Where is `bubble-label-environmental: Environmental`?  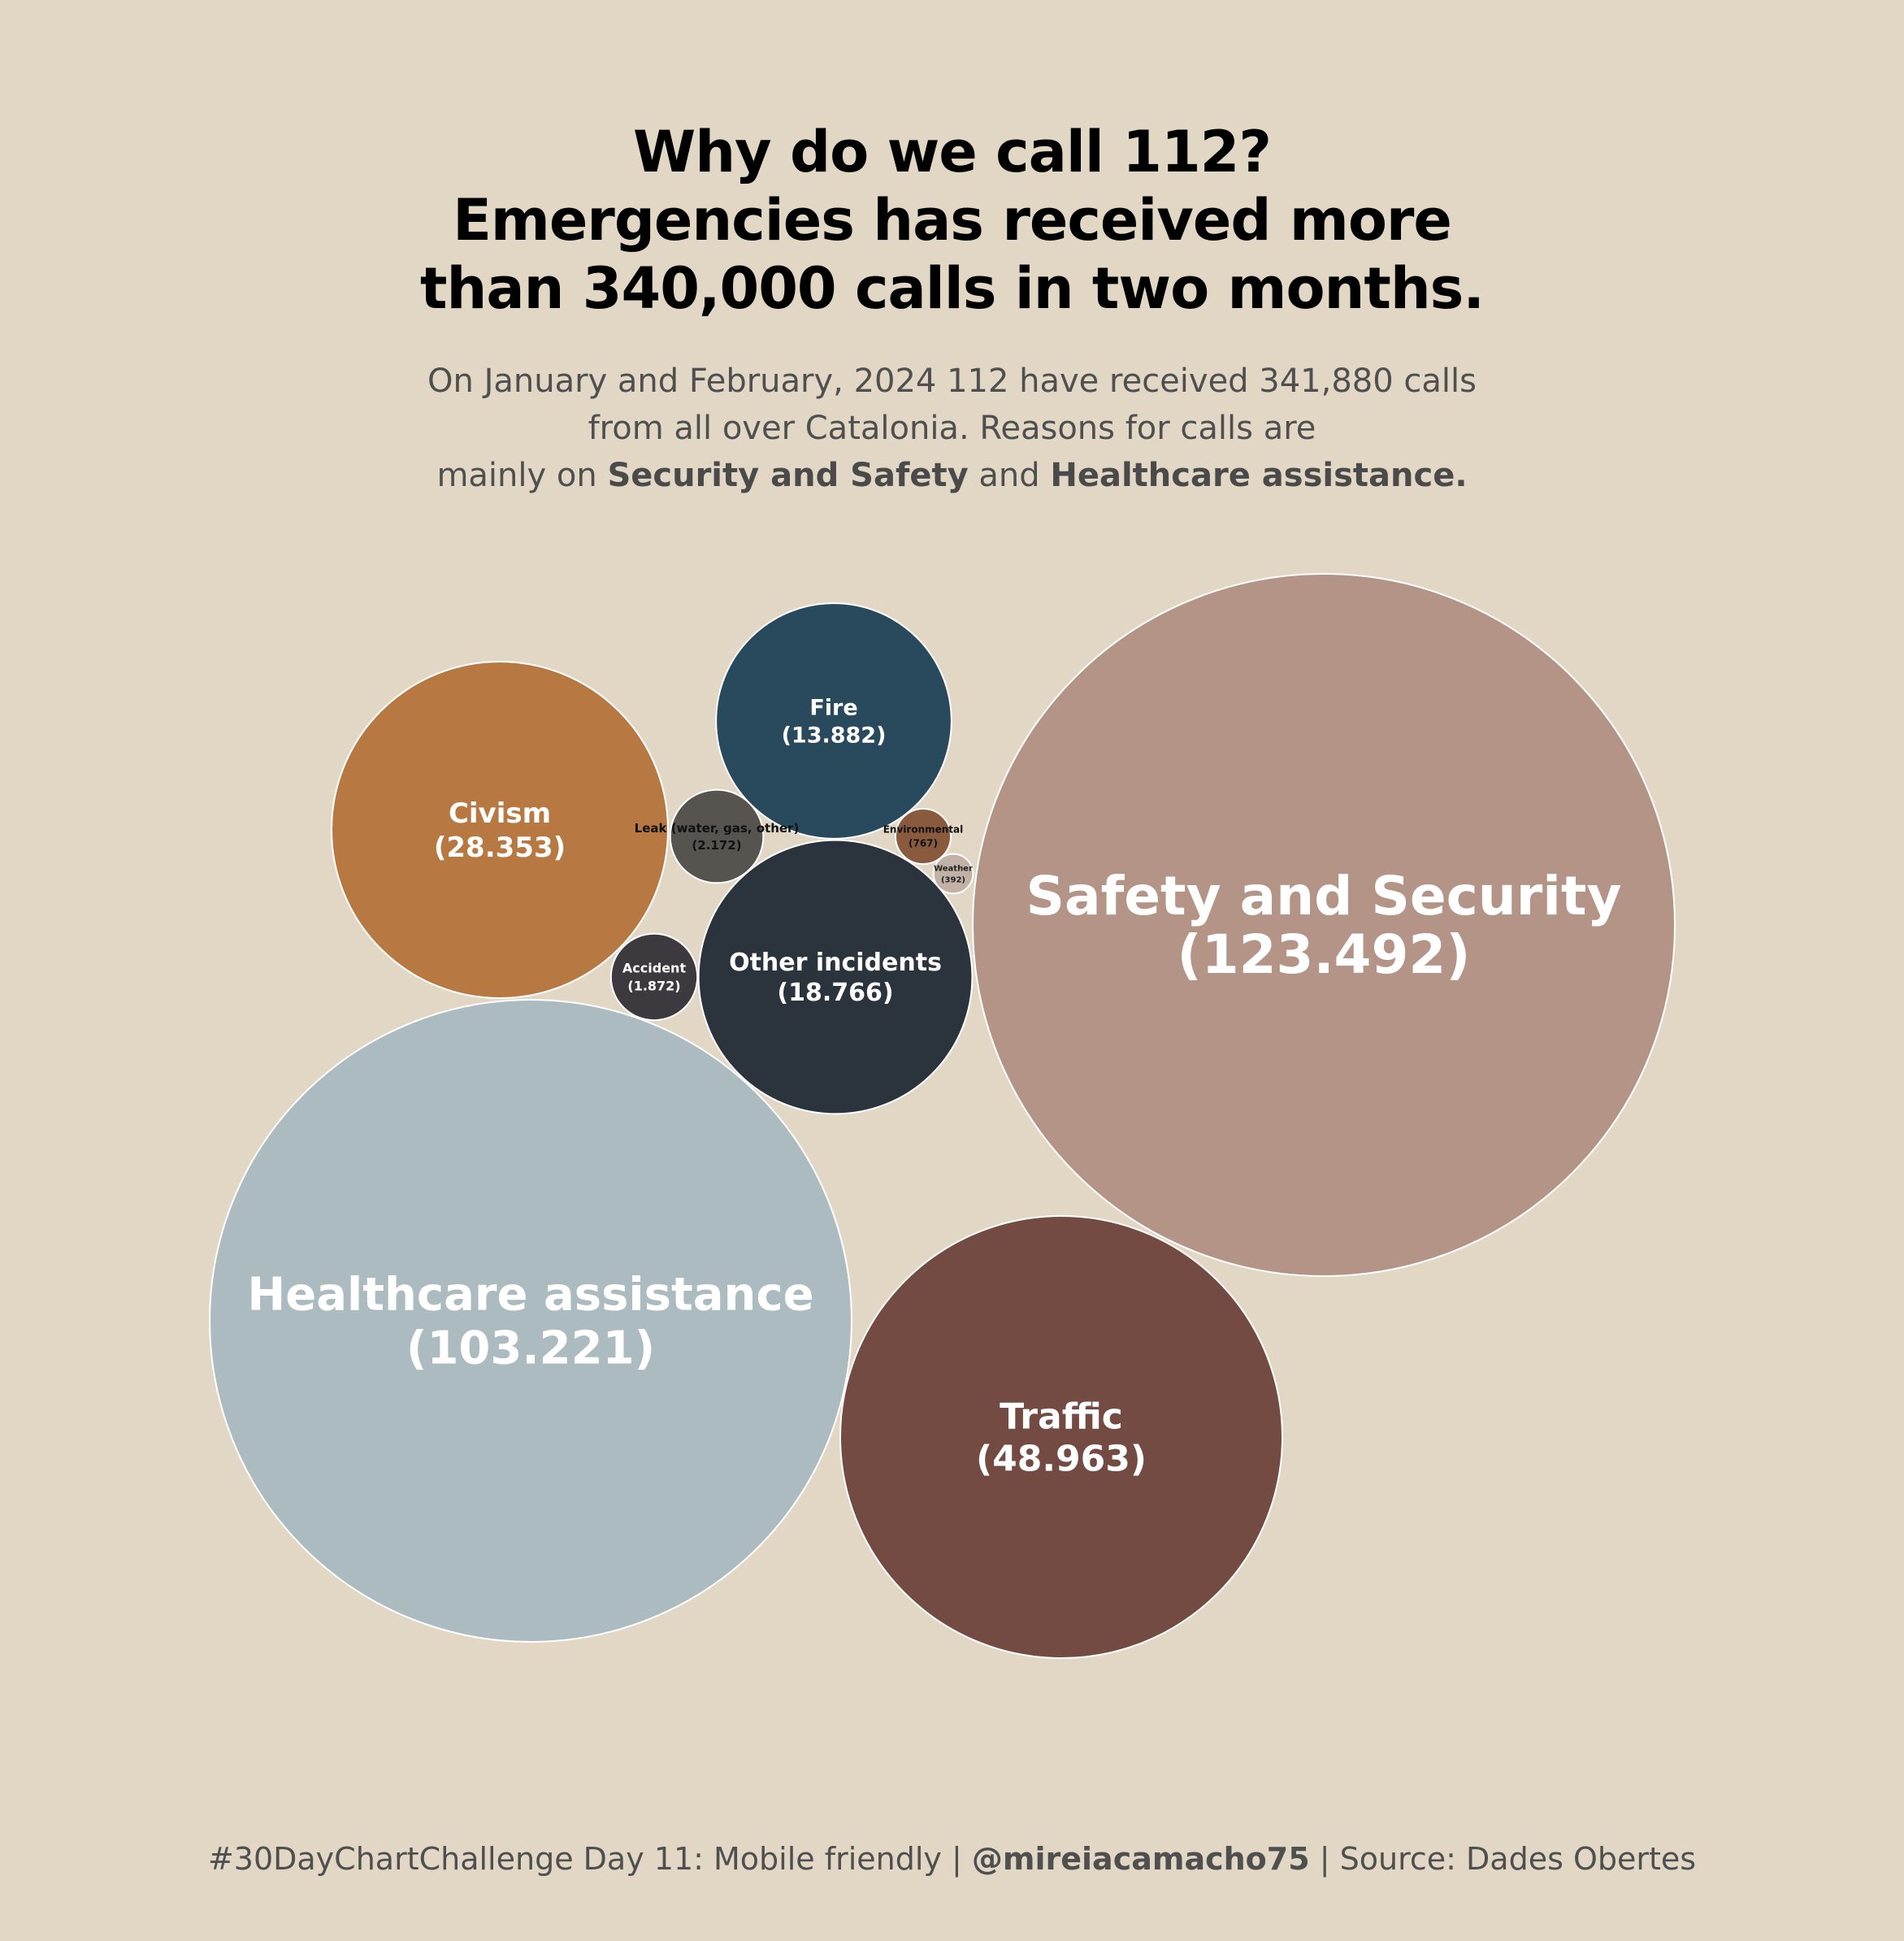
bubble-label-environmental: Environmental is located at coordinates (924, 830).